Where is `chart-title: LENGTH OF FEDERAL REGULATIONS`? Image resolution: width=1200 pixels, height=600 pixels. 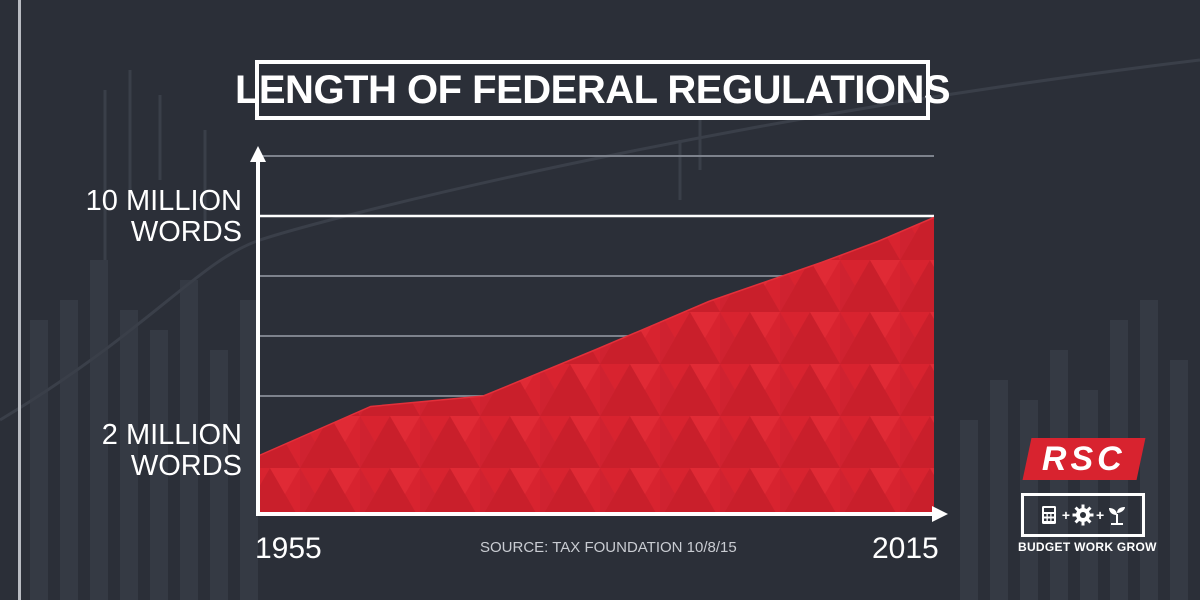 chart-title: LENGTH OF FEDERAL REGULATIONS is located at coordinates (592, 89).